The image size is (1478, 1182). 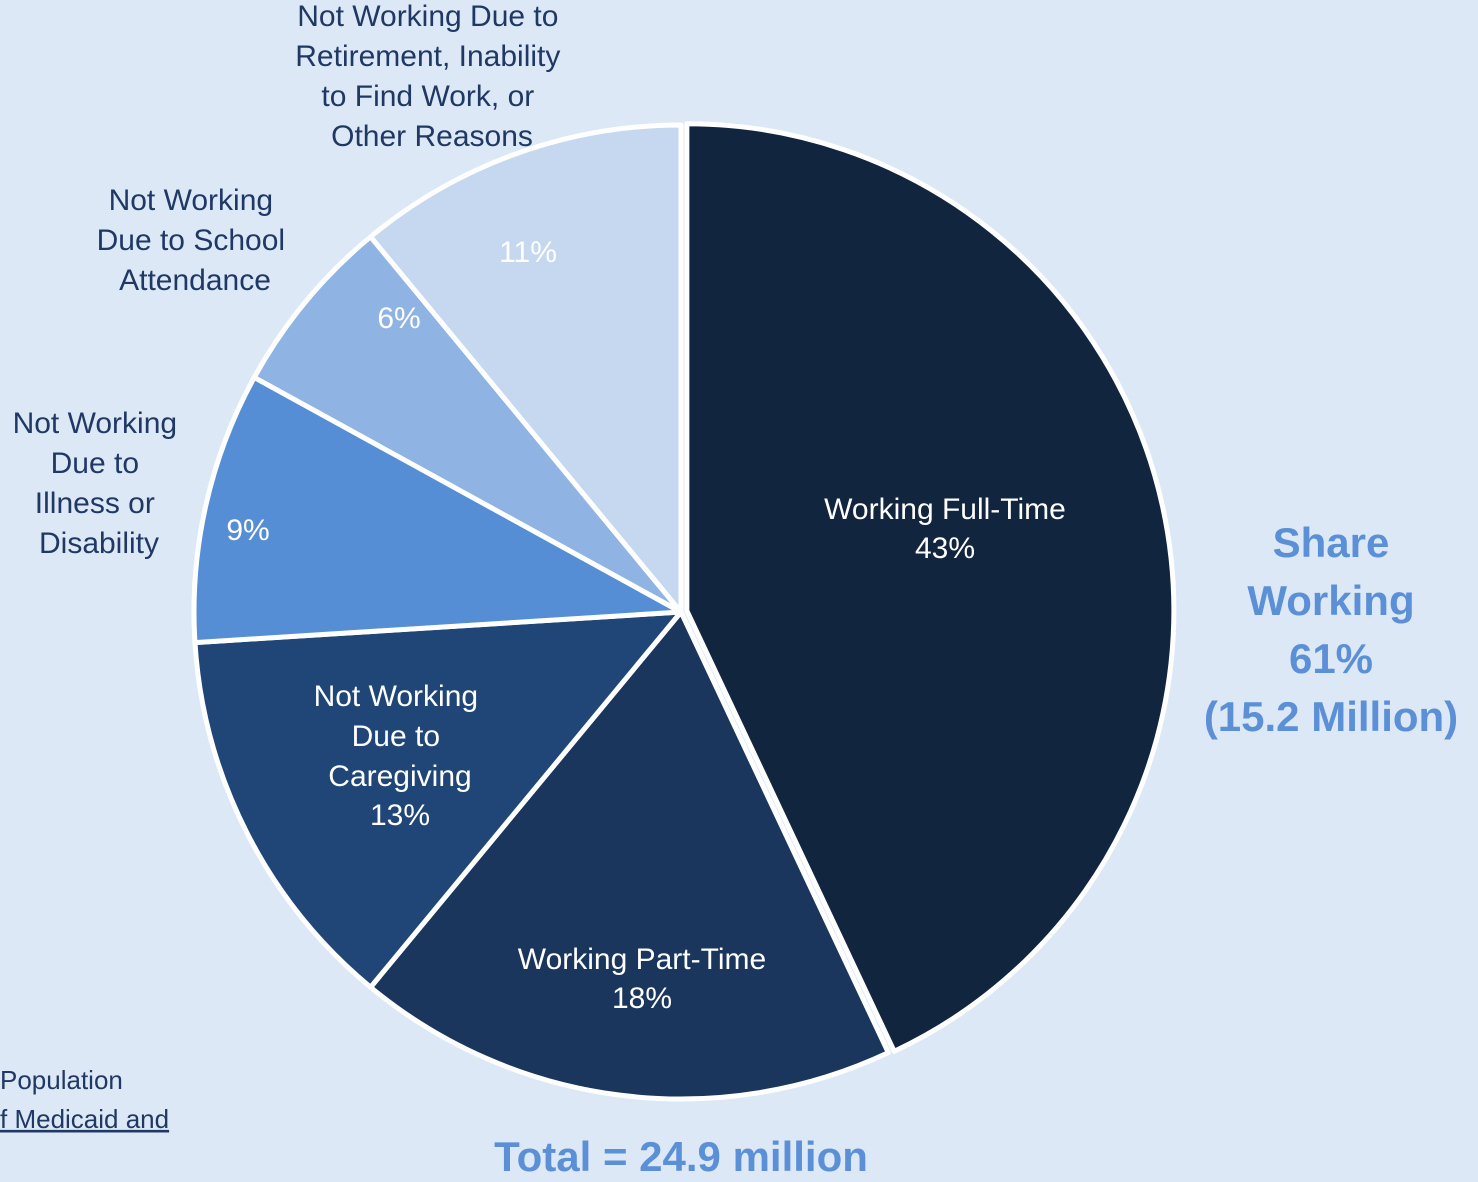 What do you see at coordinates (400, 815) in the screenshot?
I see `slice-value-label: 13%` at bounding box center [400, 815].